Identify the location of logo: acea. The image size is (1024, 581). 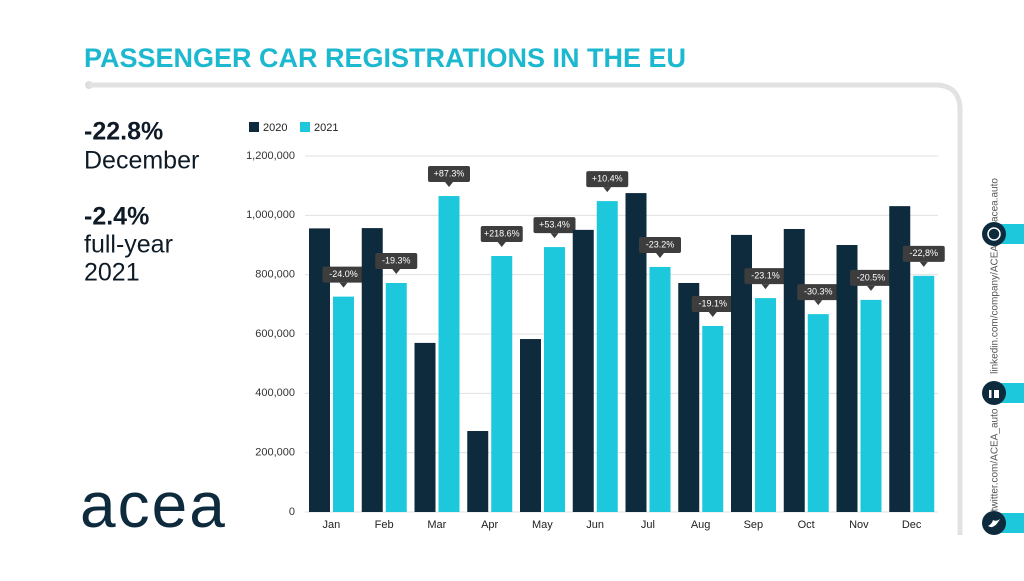
(153, 505).